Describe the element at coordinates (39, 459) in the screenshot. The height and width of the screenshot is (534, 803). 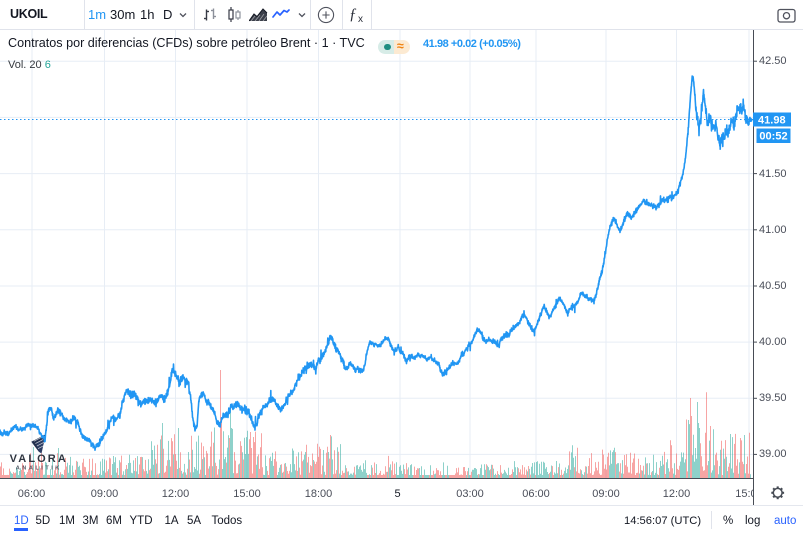
I see `svg-text: VALORA` at that location.